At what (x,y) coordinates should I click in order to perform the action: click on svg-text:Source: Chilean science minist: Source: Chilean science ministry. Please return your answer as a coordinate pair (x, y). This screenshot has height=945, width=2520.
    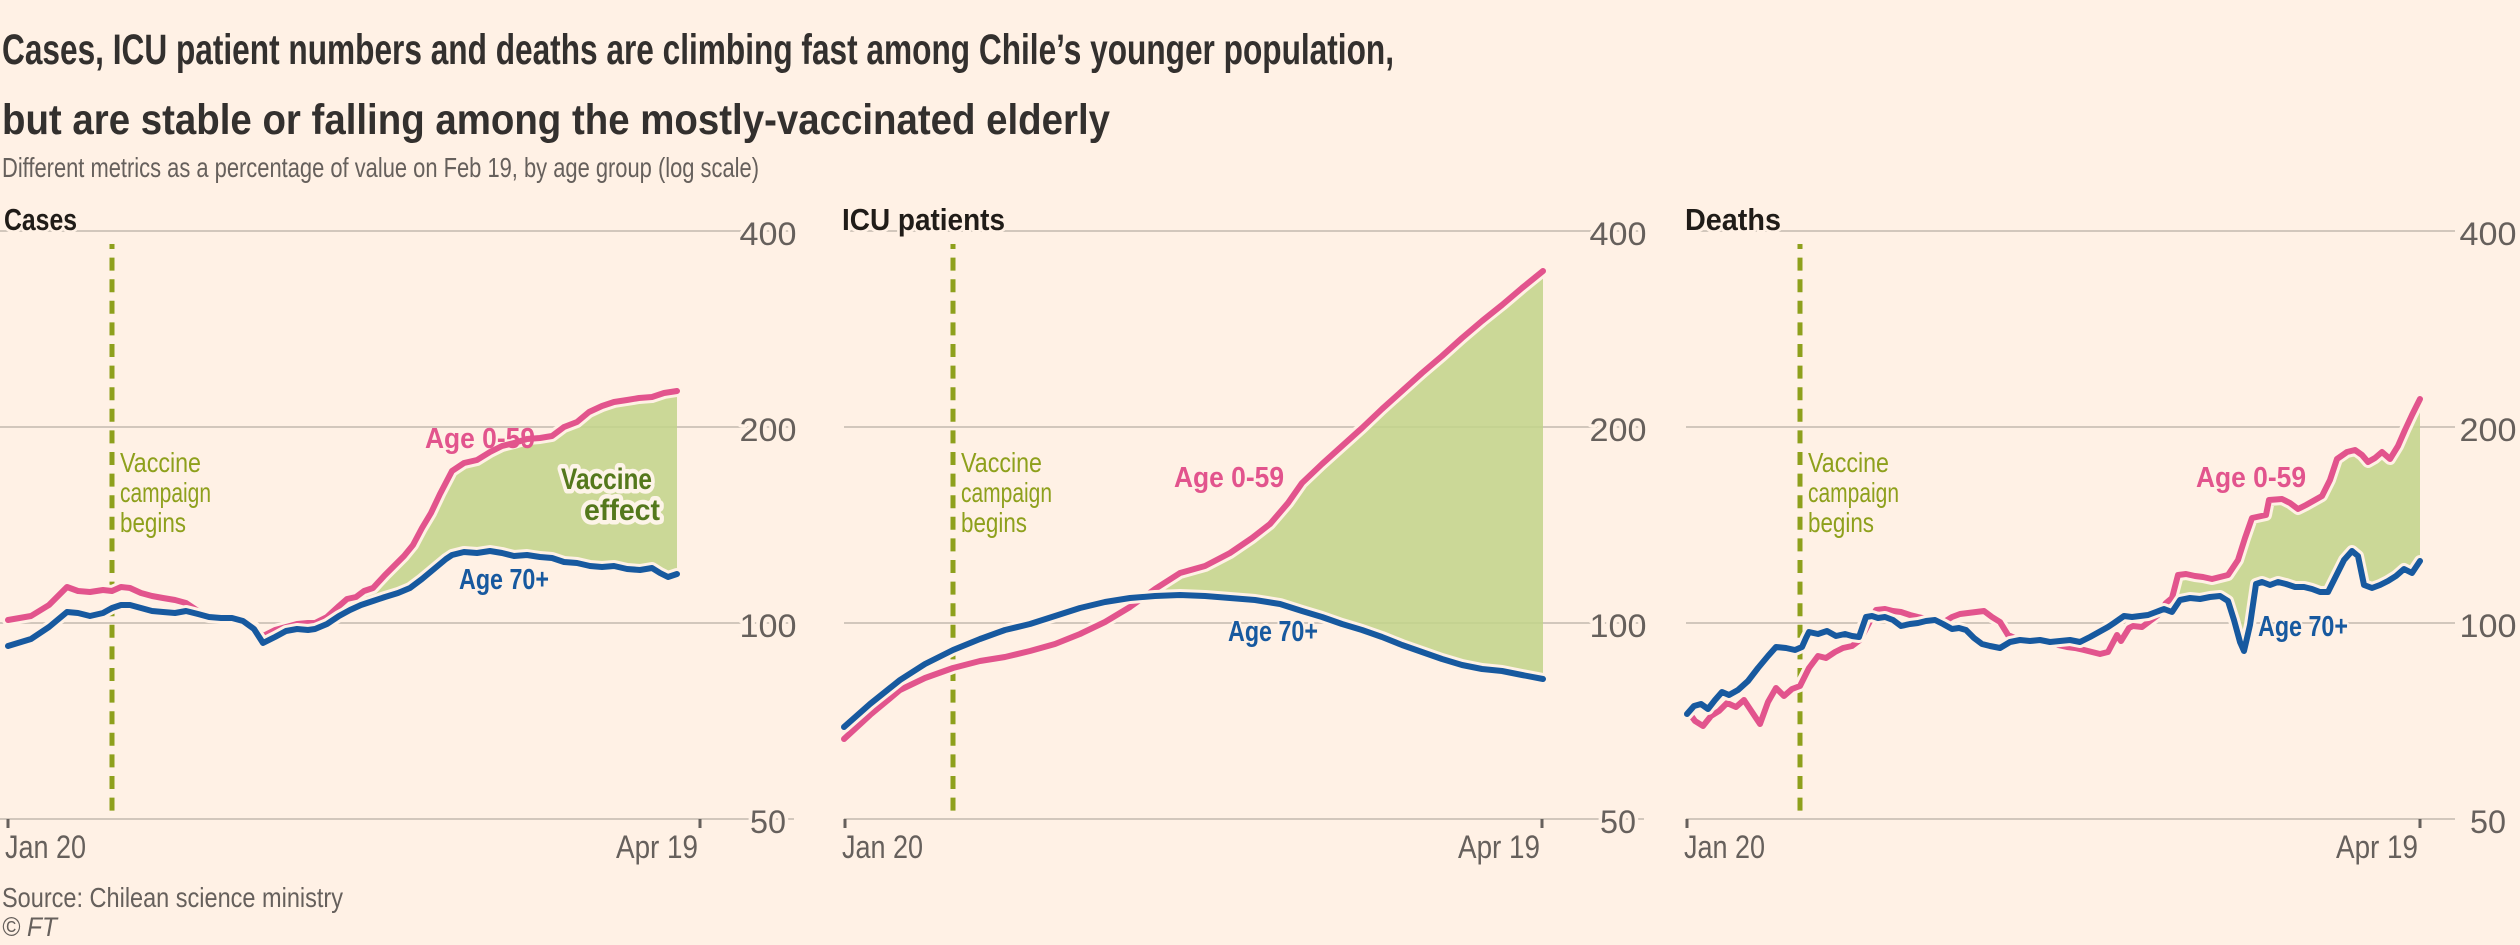
    Looking at the image, I should click on (172, 897).